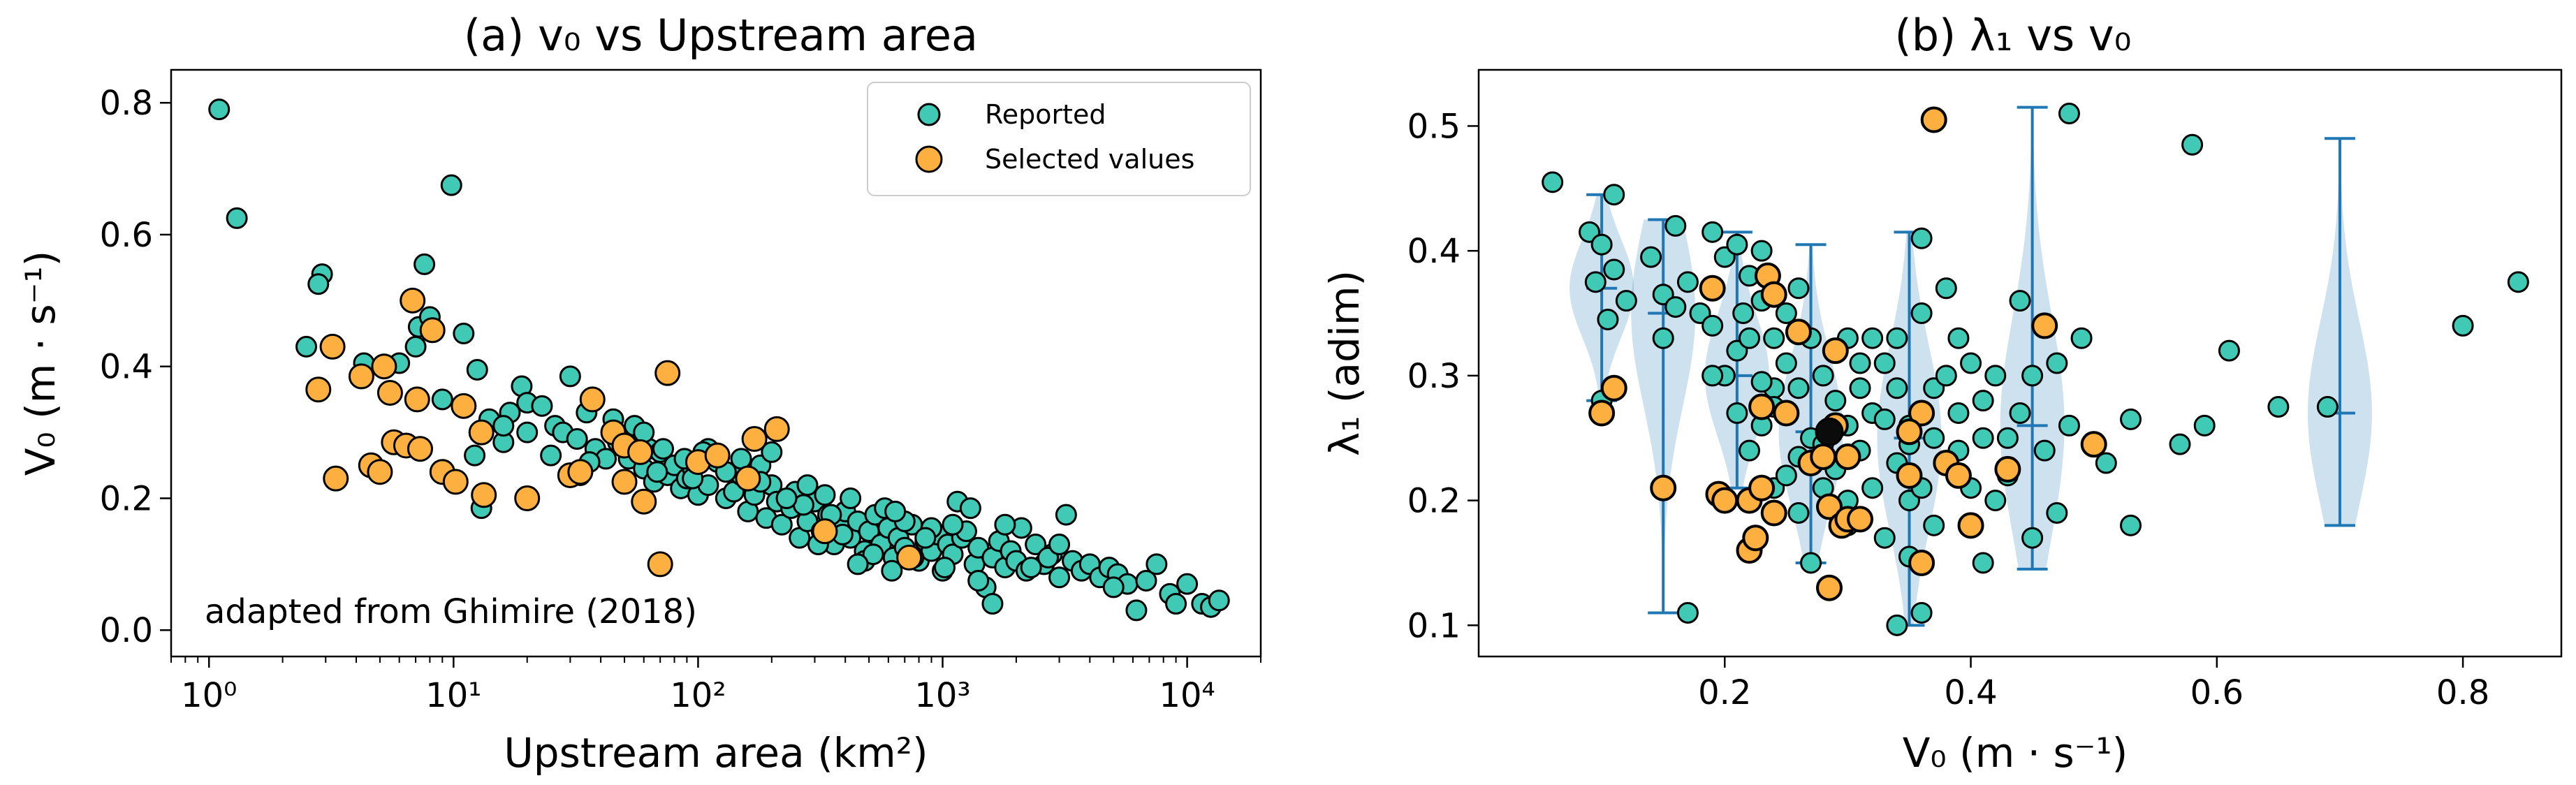  What do you see at coordinates (2015, 753) in the screenshot?
I see `panel-b-x-label: V₀ (m · s⁻¹)` at bounding box center [2015, 753].